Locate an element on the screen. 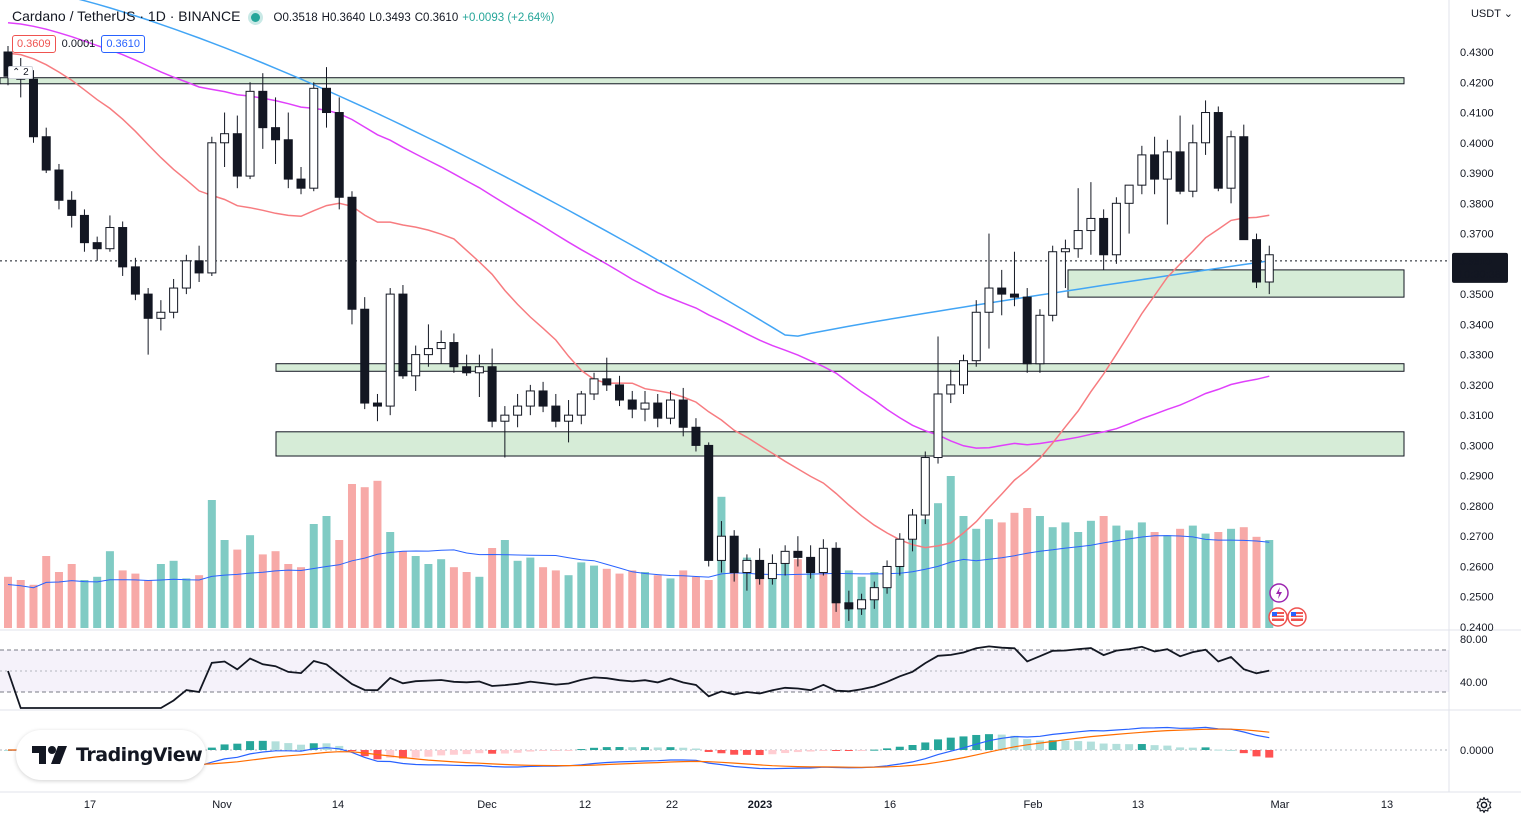 This screenshot has width=1521, height=822. currency-selector: USDT ⌄ is located at coordinates (1492, 13).